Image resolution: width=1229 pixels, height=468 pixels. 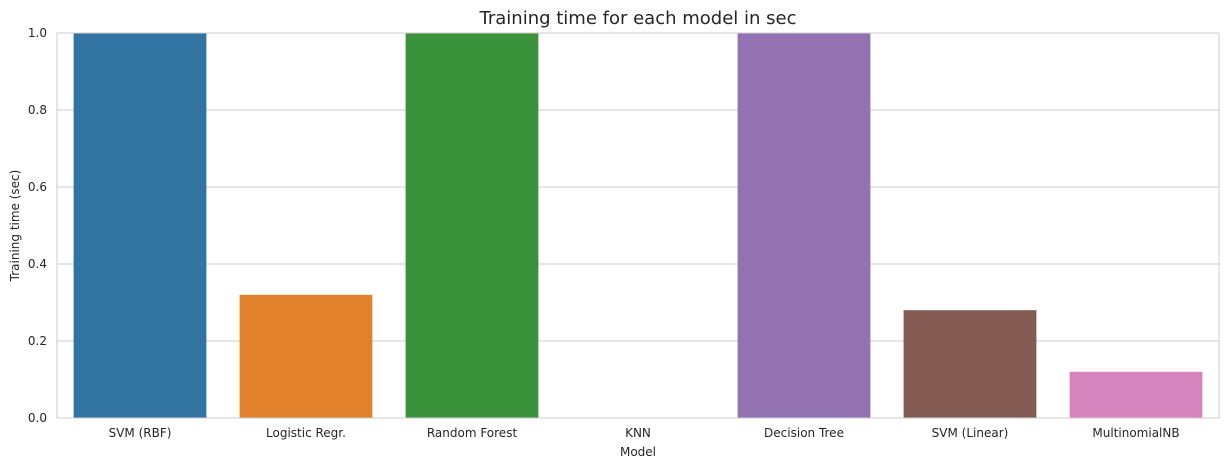 I want to click on y-tick-labels: 0.0 0.2 0.4 0.6 0.8 1.0, so click(x=37, y=225).